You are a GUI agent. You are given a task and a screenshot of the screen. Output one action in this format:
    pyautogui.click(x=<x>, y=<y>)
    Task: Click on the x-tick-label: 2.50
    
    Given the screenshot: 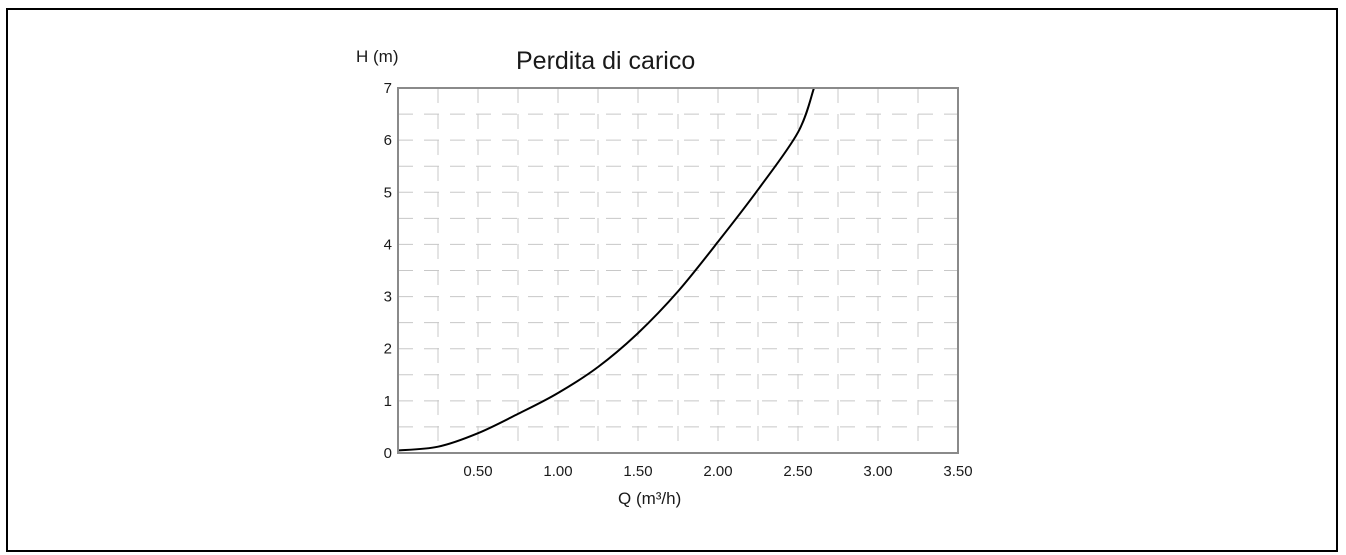 What is the action you would take?
    pyautogui.click(x=797, y=471)
    